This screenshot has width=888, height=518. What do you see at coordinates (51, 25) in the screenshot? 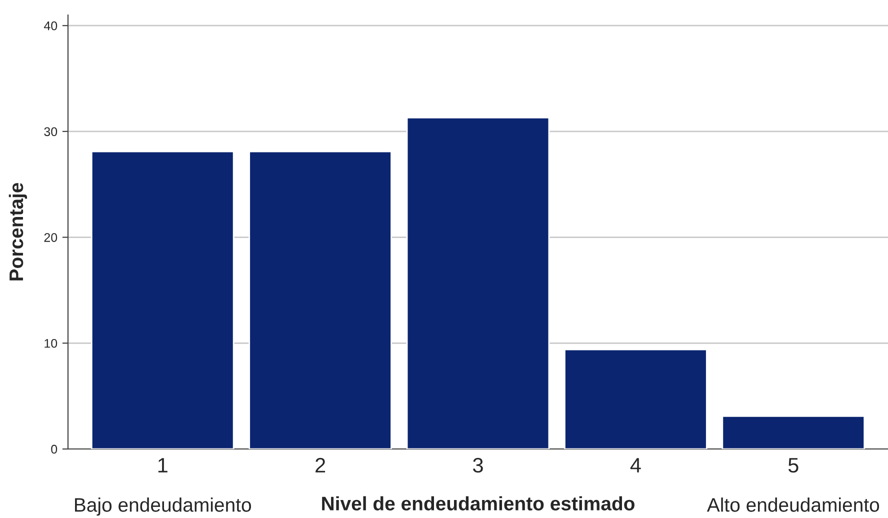
I see `y-tick-label: 40` at bounding box center [51, 25].